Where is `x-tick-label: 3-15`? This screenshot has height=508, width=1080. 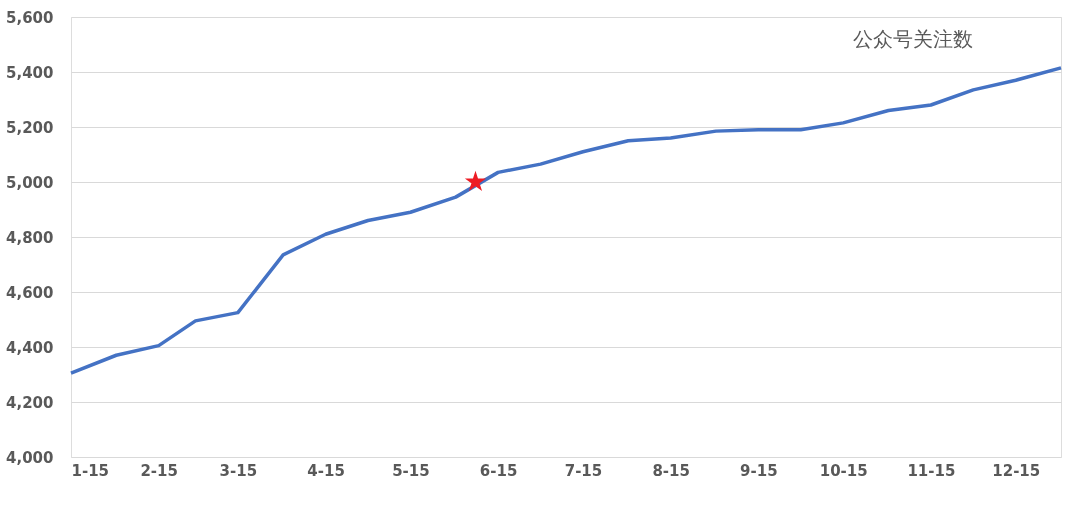 x-tick-label: 3-15 is located at coordinates (238, 470).